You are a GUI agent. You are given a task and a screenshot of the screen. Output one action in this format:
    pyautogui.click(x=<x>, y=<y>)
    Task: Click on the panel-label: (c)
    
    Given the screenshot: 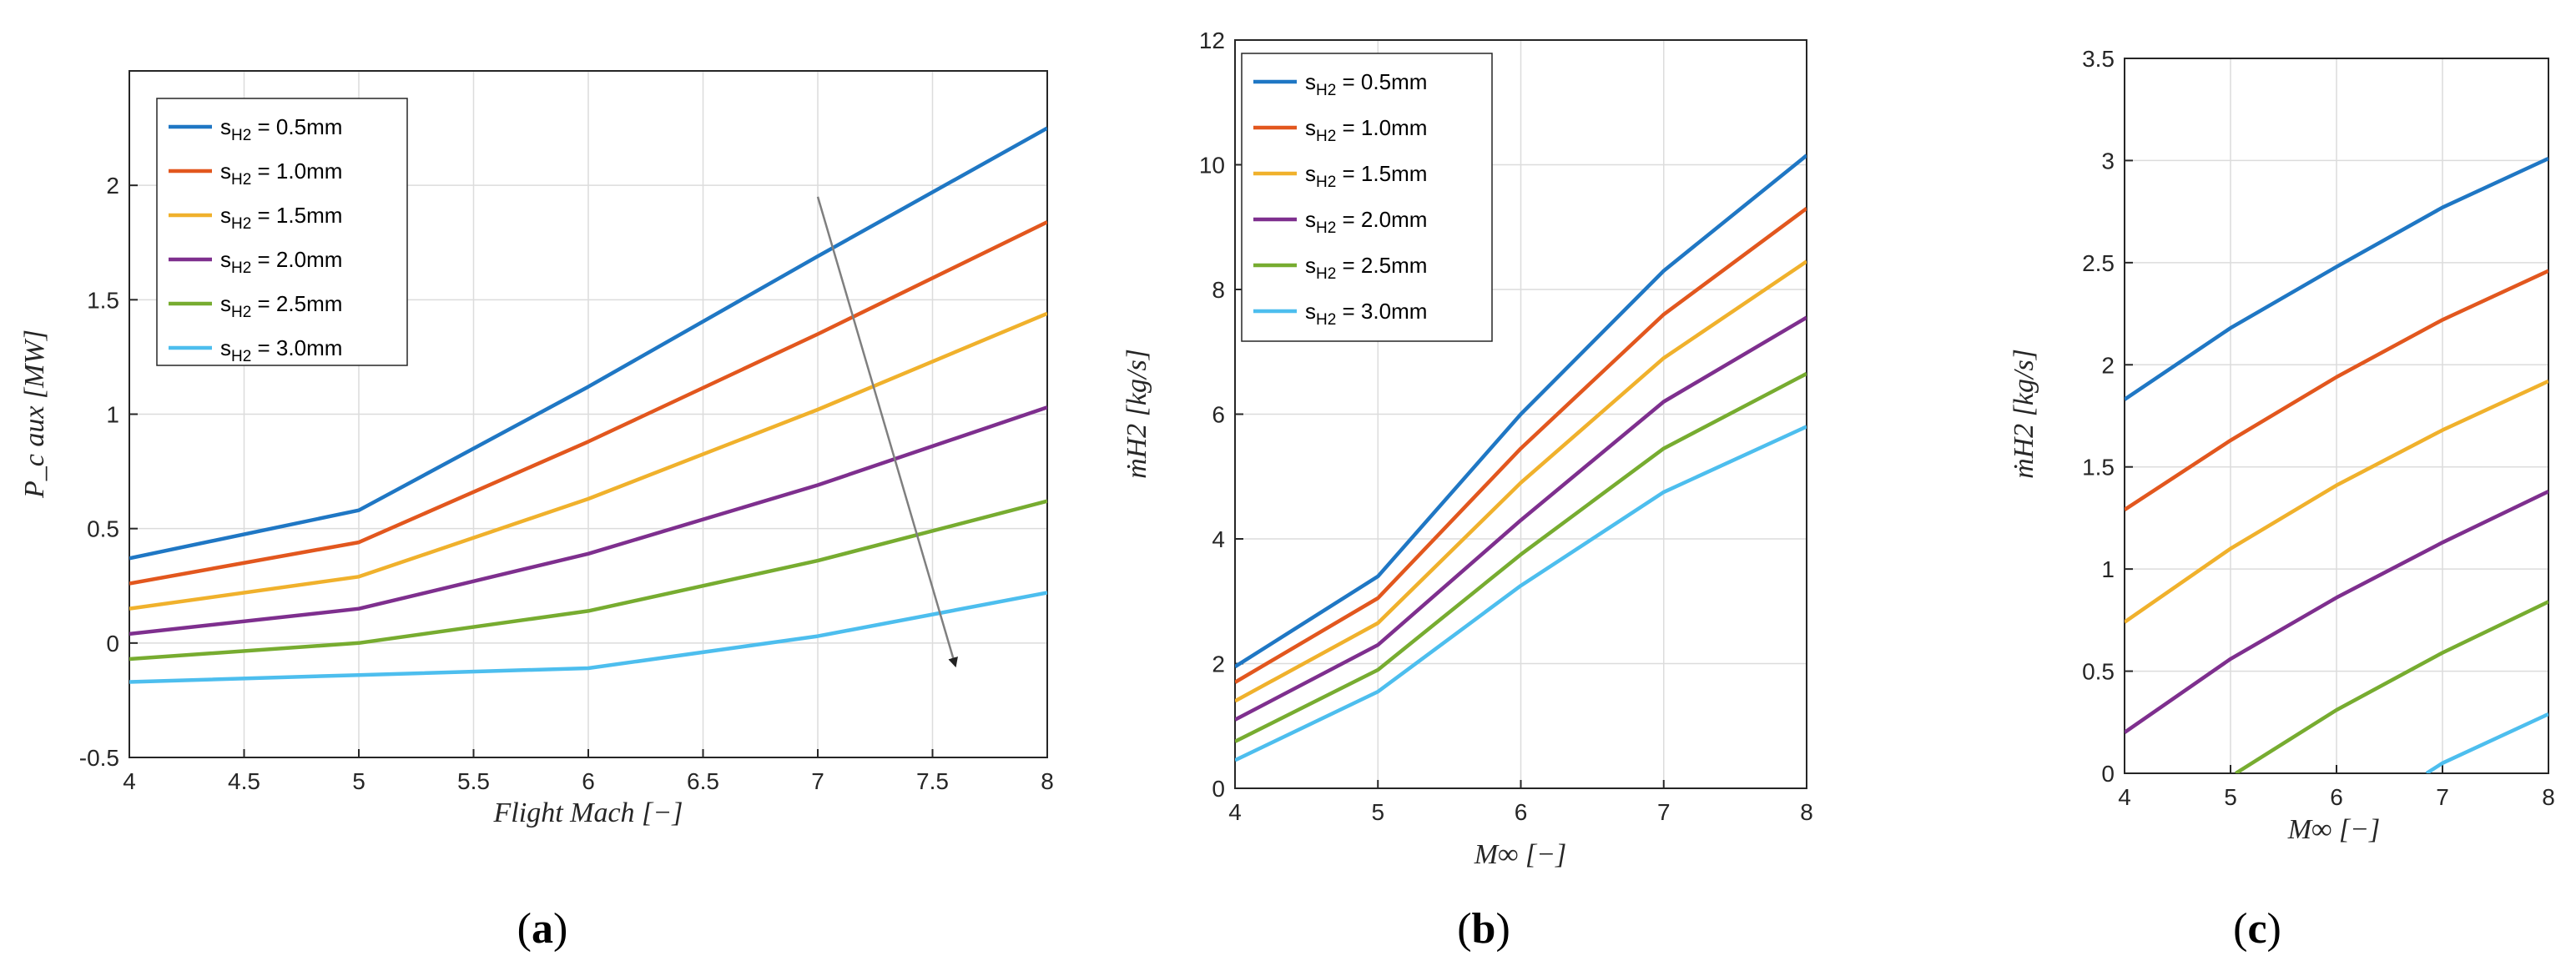 What is the action you would take?
    pyautogui.click(x=2257, y=929)
    